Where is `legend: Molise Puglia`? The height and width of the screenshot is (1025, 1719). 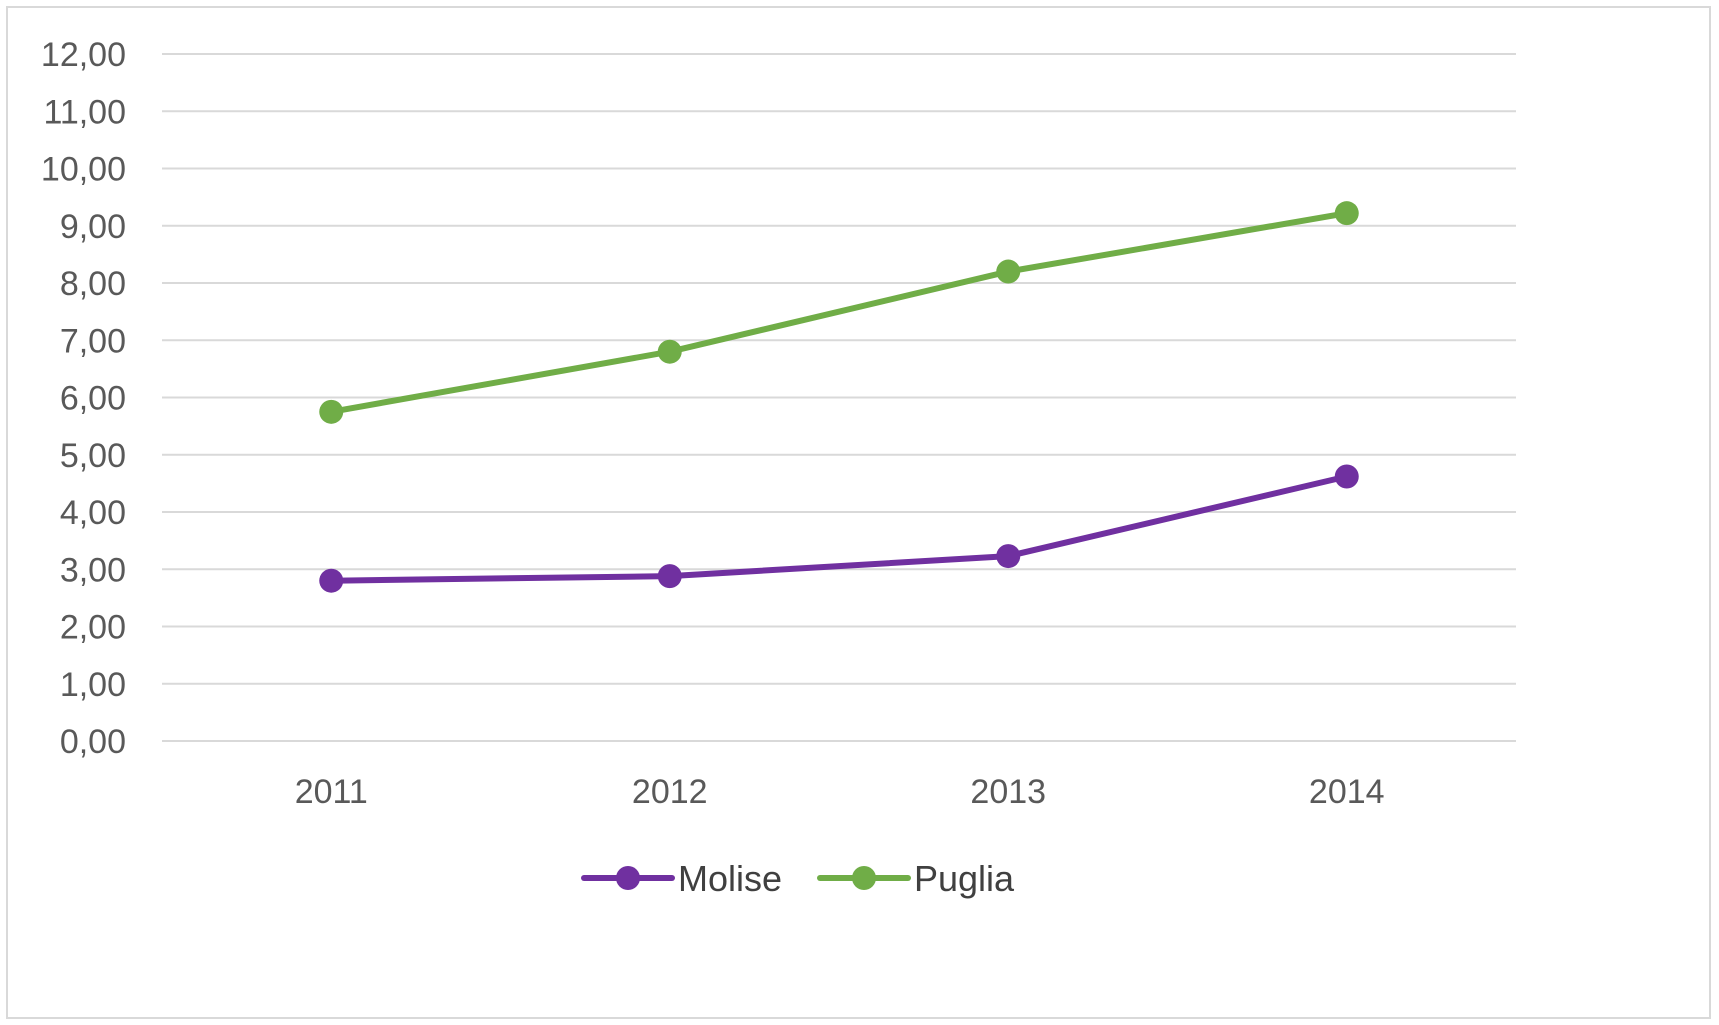
legend: Molise Puglia is located at coordinates (798, 878).